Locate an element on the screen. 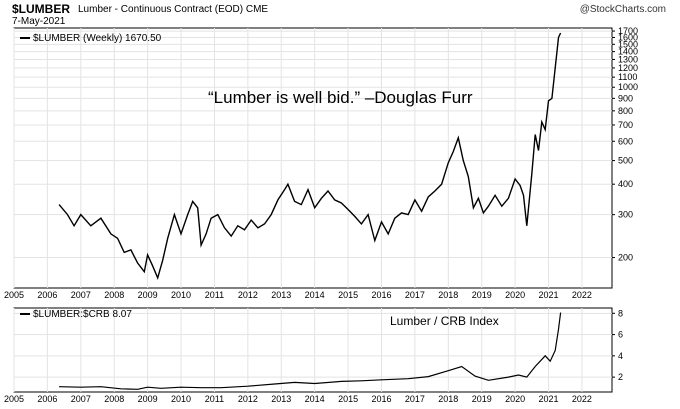 This screenshot has width=680, height=409. main-x-tick-label: 2016 is located at coordinates (381, 295).